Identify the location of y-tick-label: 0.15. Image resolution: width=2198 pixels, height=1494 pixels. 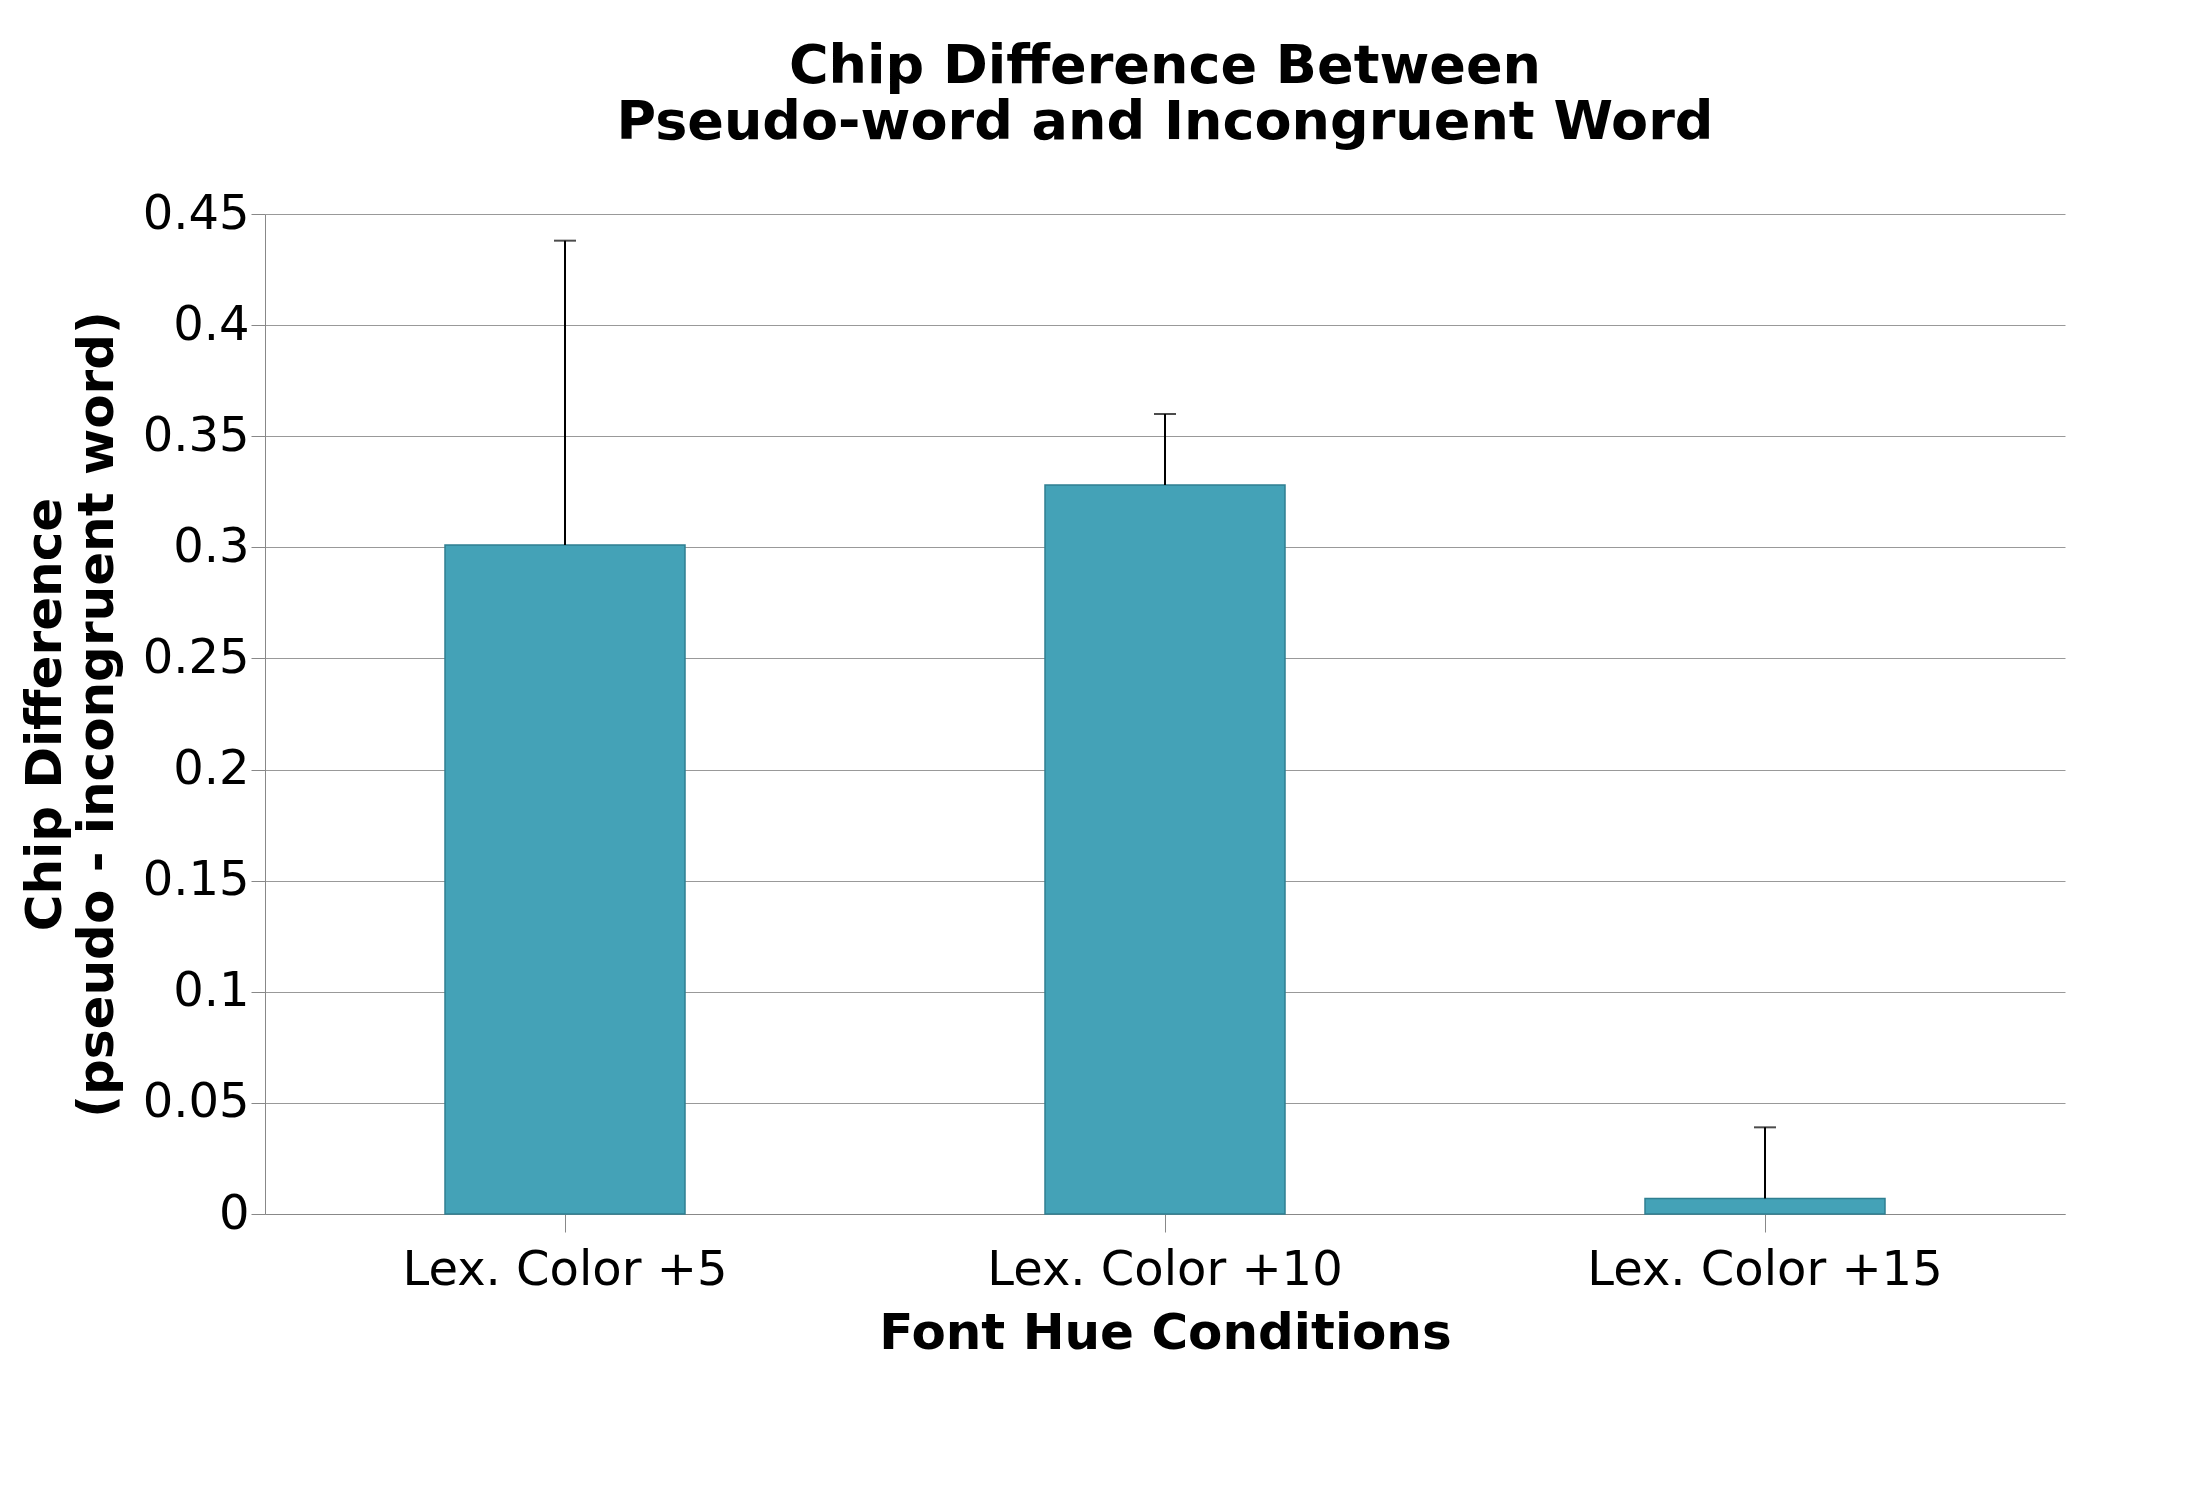
(196, 878).